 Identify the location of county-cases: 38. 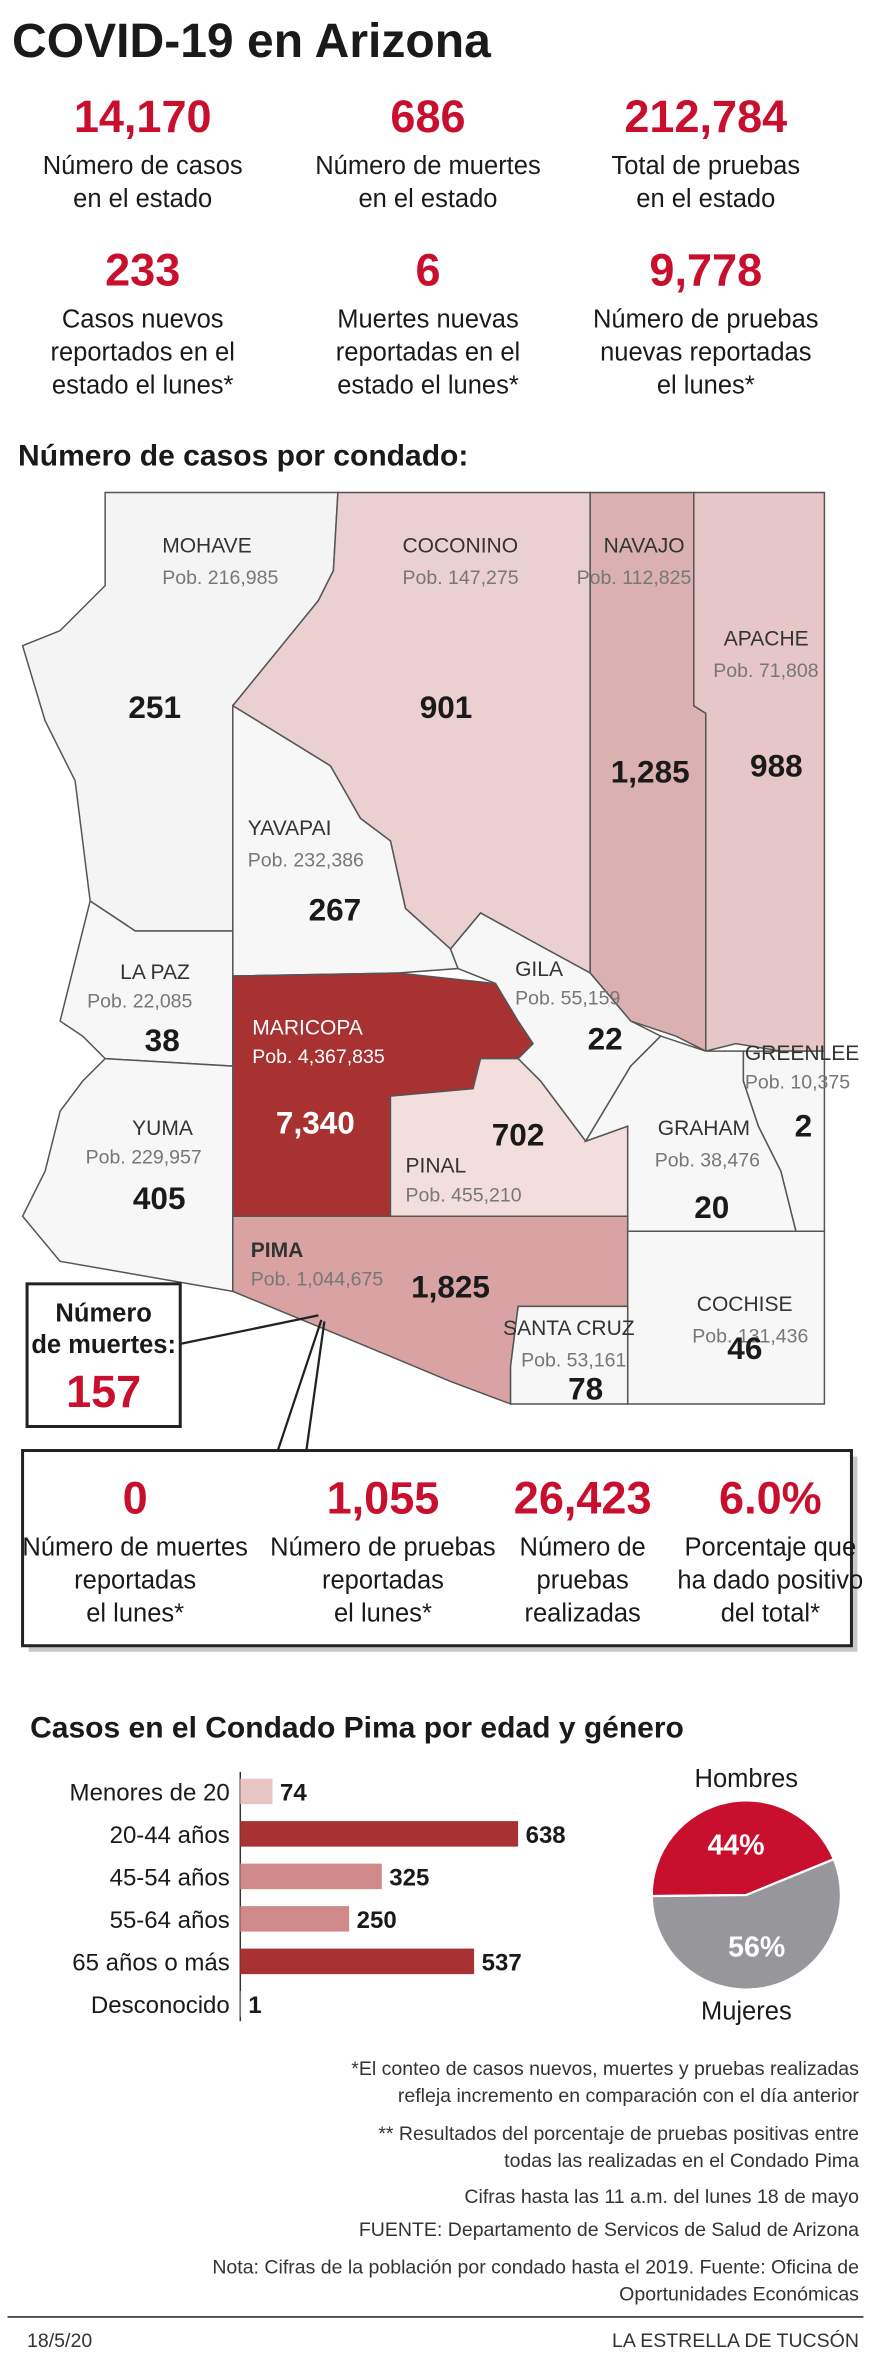
(162, 1040).